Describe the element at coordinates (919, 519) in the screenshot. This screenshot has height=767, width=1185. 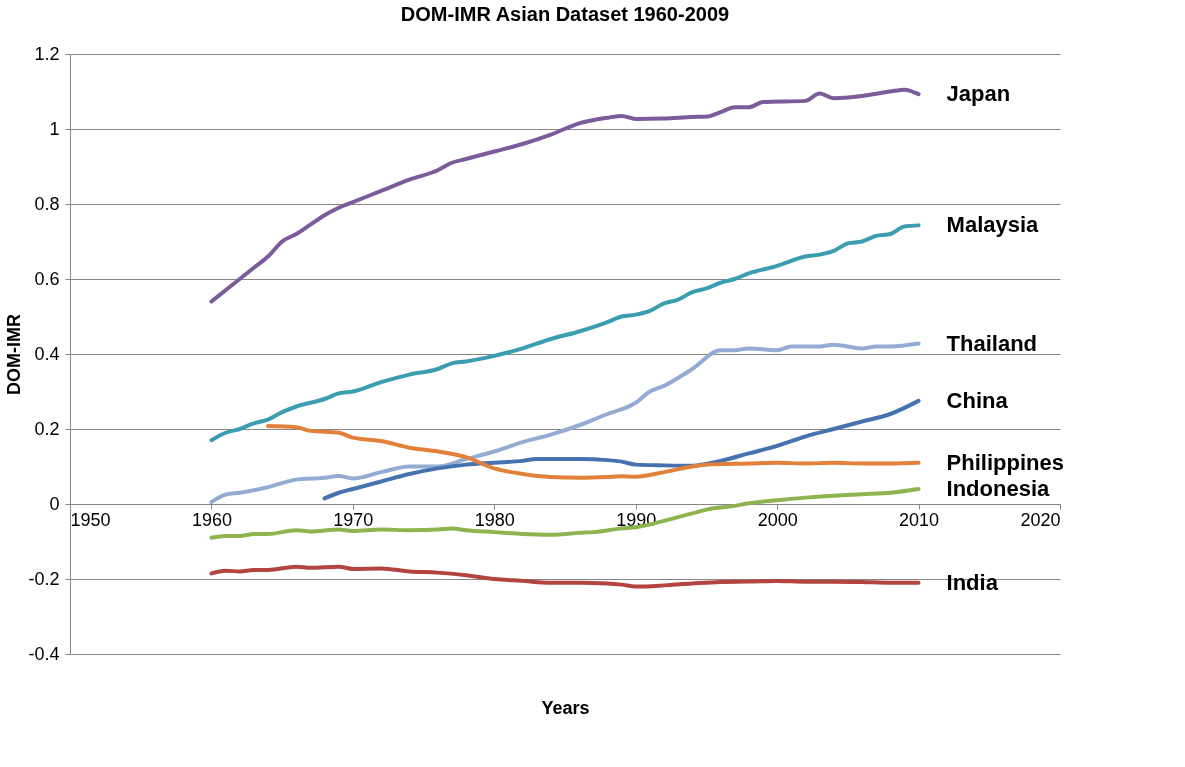
I see `x-tick-label: 2010` at that location.